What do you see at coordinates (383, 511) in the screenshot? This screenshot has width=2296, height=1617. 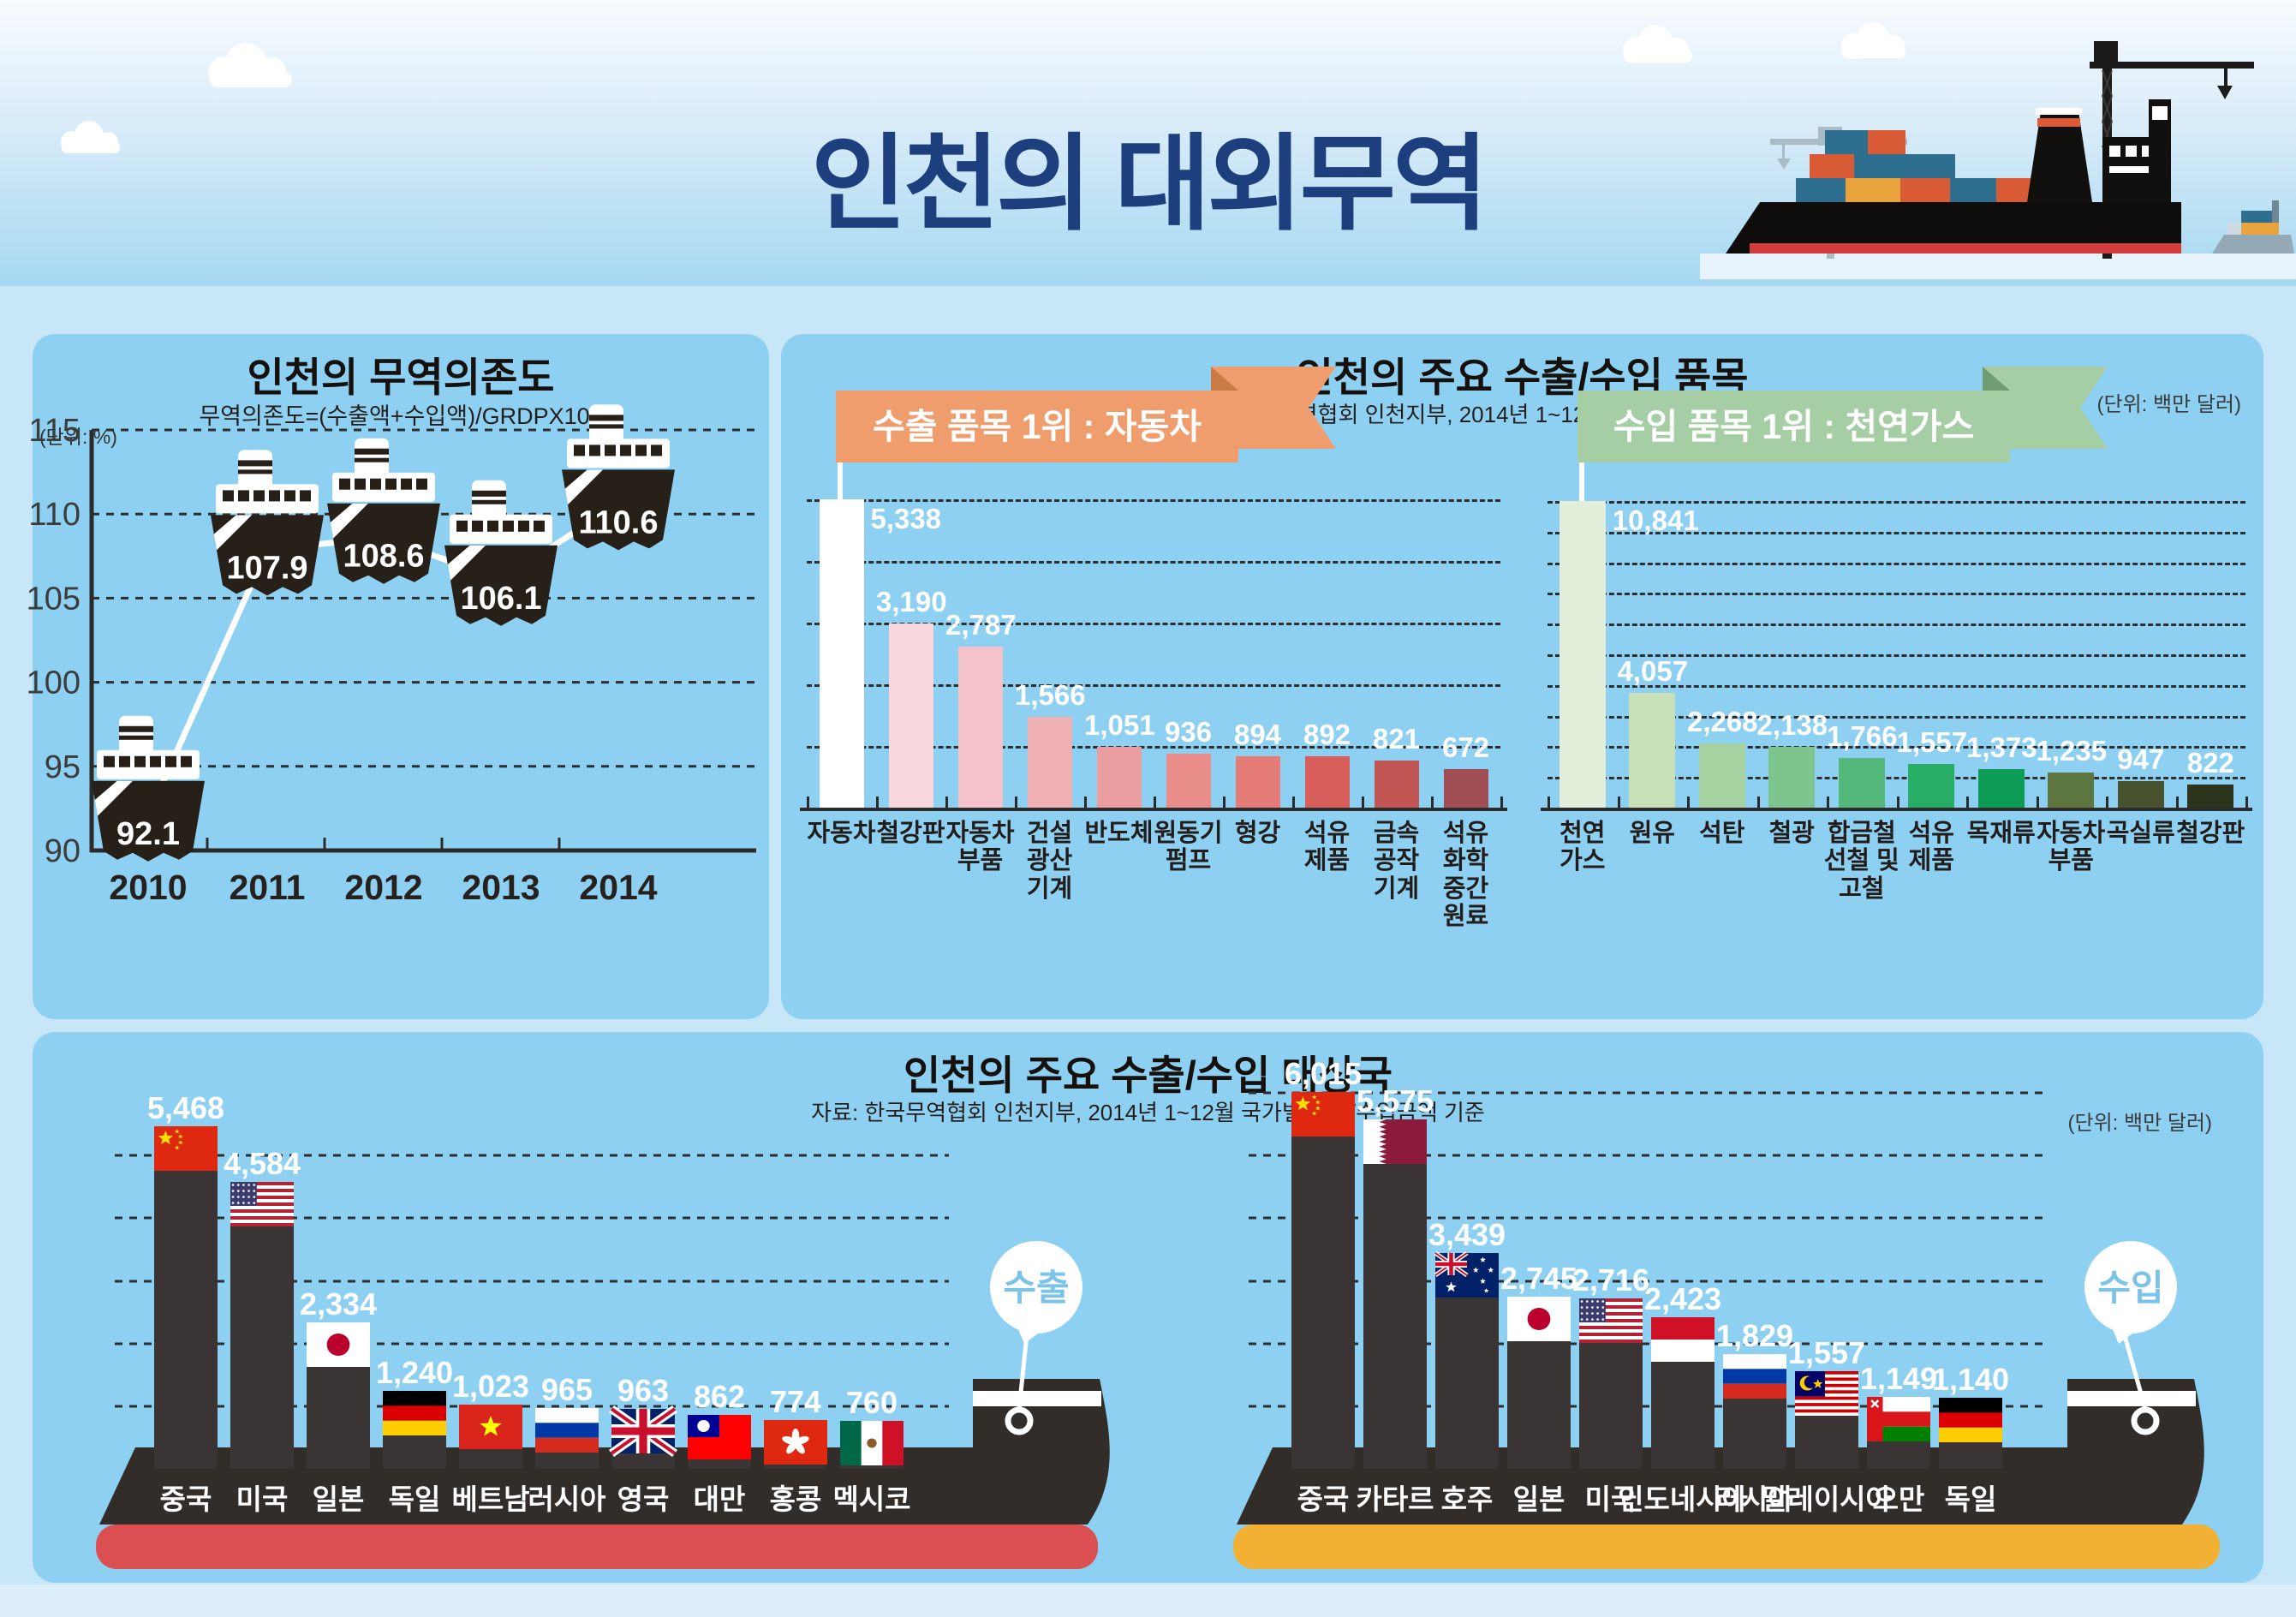 I see `ship-marker-icon: 108.6` at bounding box center [383, 511].